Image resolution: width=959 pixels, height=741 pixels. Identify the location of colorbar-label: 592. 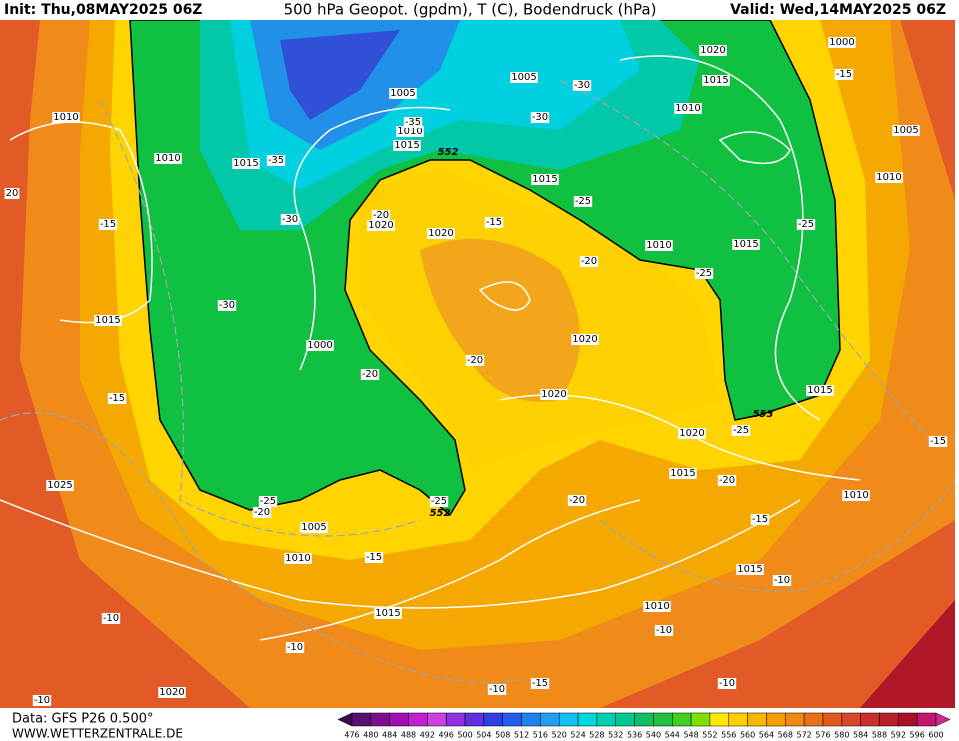
(898, 735).